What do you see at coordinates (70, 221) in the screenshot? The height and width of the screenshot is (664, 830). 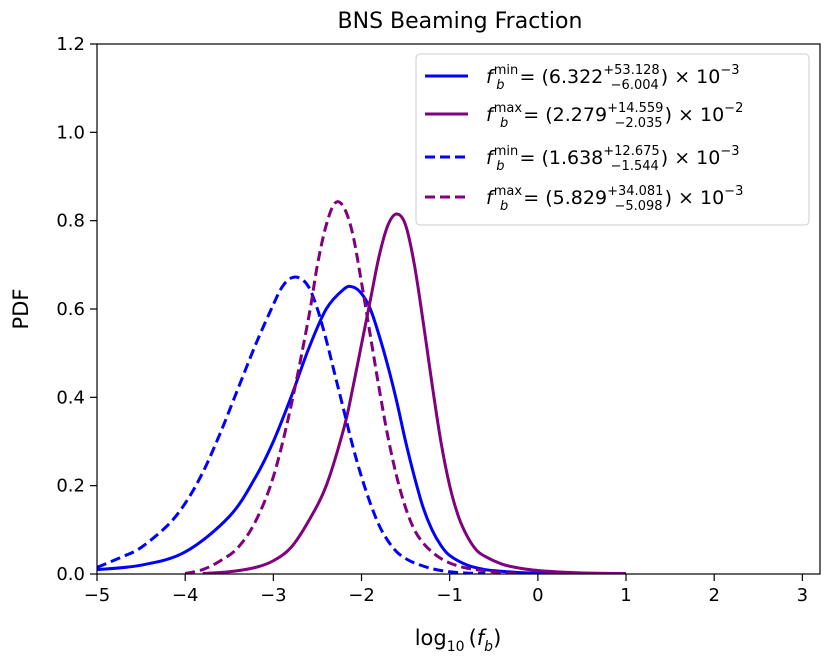 I see `y-tick-label: 0.8` at bounding box center [70, 221].